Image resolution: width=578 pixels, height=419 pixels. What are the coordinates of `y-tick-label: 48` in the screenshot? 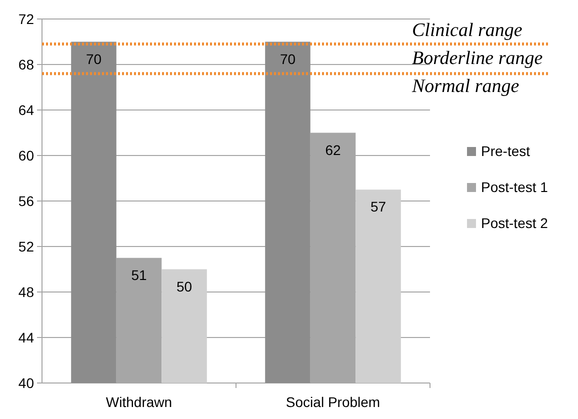 It's located at (26, 292).